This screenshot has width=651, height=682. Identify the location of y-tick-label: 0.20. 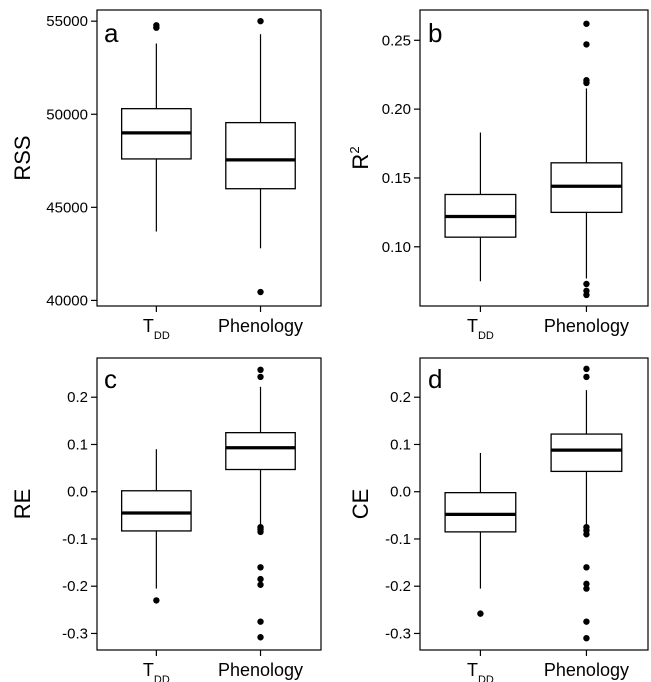
(396, 109).